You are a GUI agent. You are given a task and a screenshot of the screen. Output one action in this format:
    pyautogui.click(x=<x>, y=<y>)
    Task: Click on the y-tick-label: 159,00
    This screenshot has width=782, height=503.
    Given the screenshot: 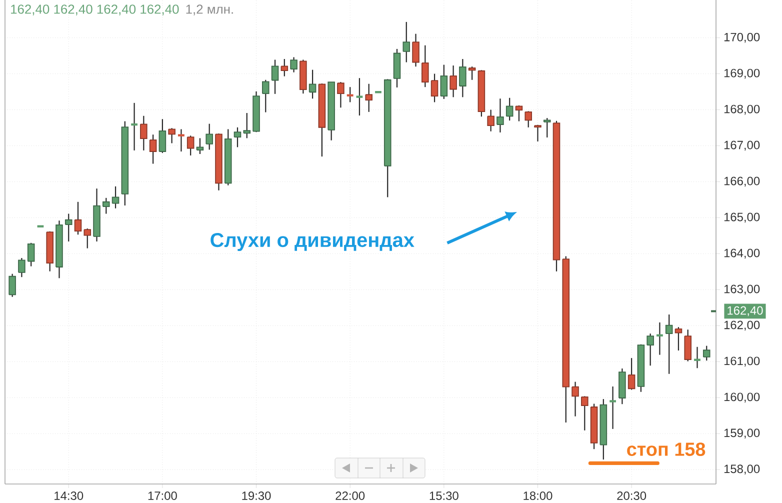 What is the action you would take?
    pyautogui.click(x=742, y=433)
    